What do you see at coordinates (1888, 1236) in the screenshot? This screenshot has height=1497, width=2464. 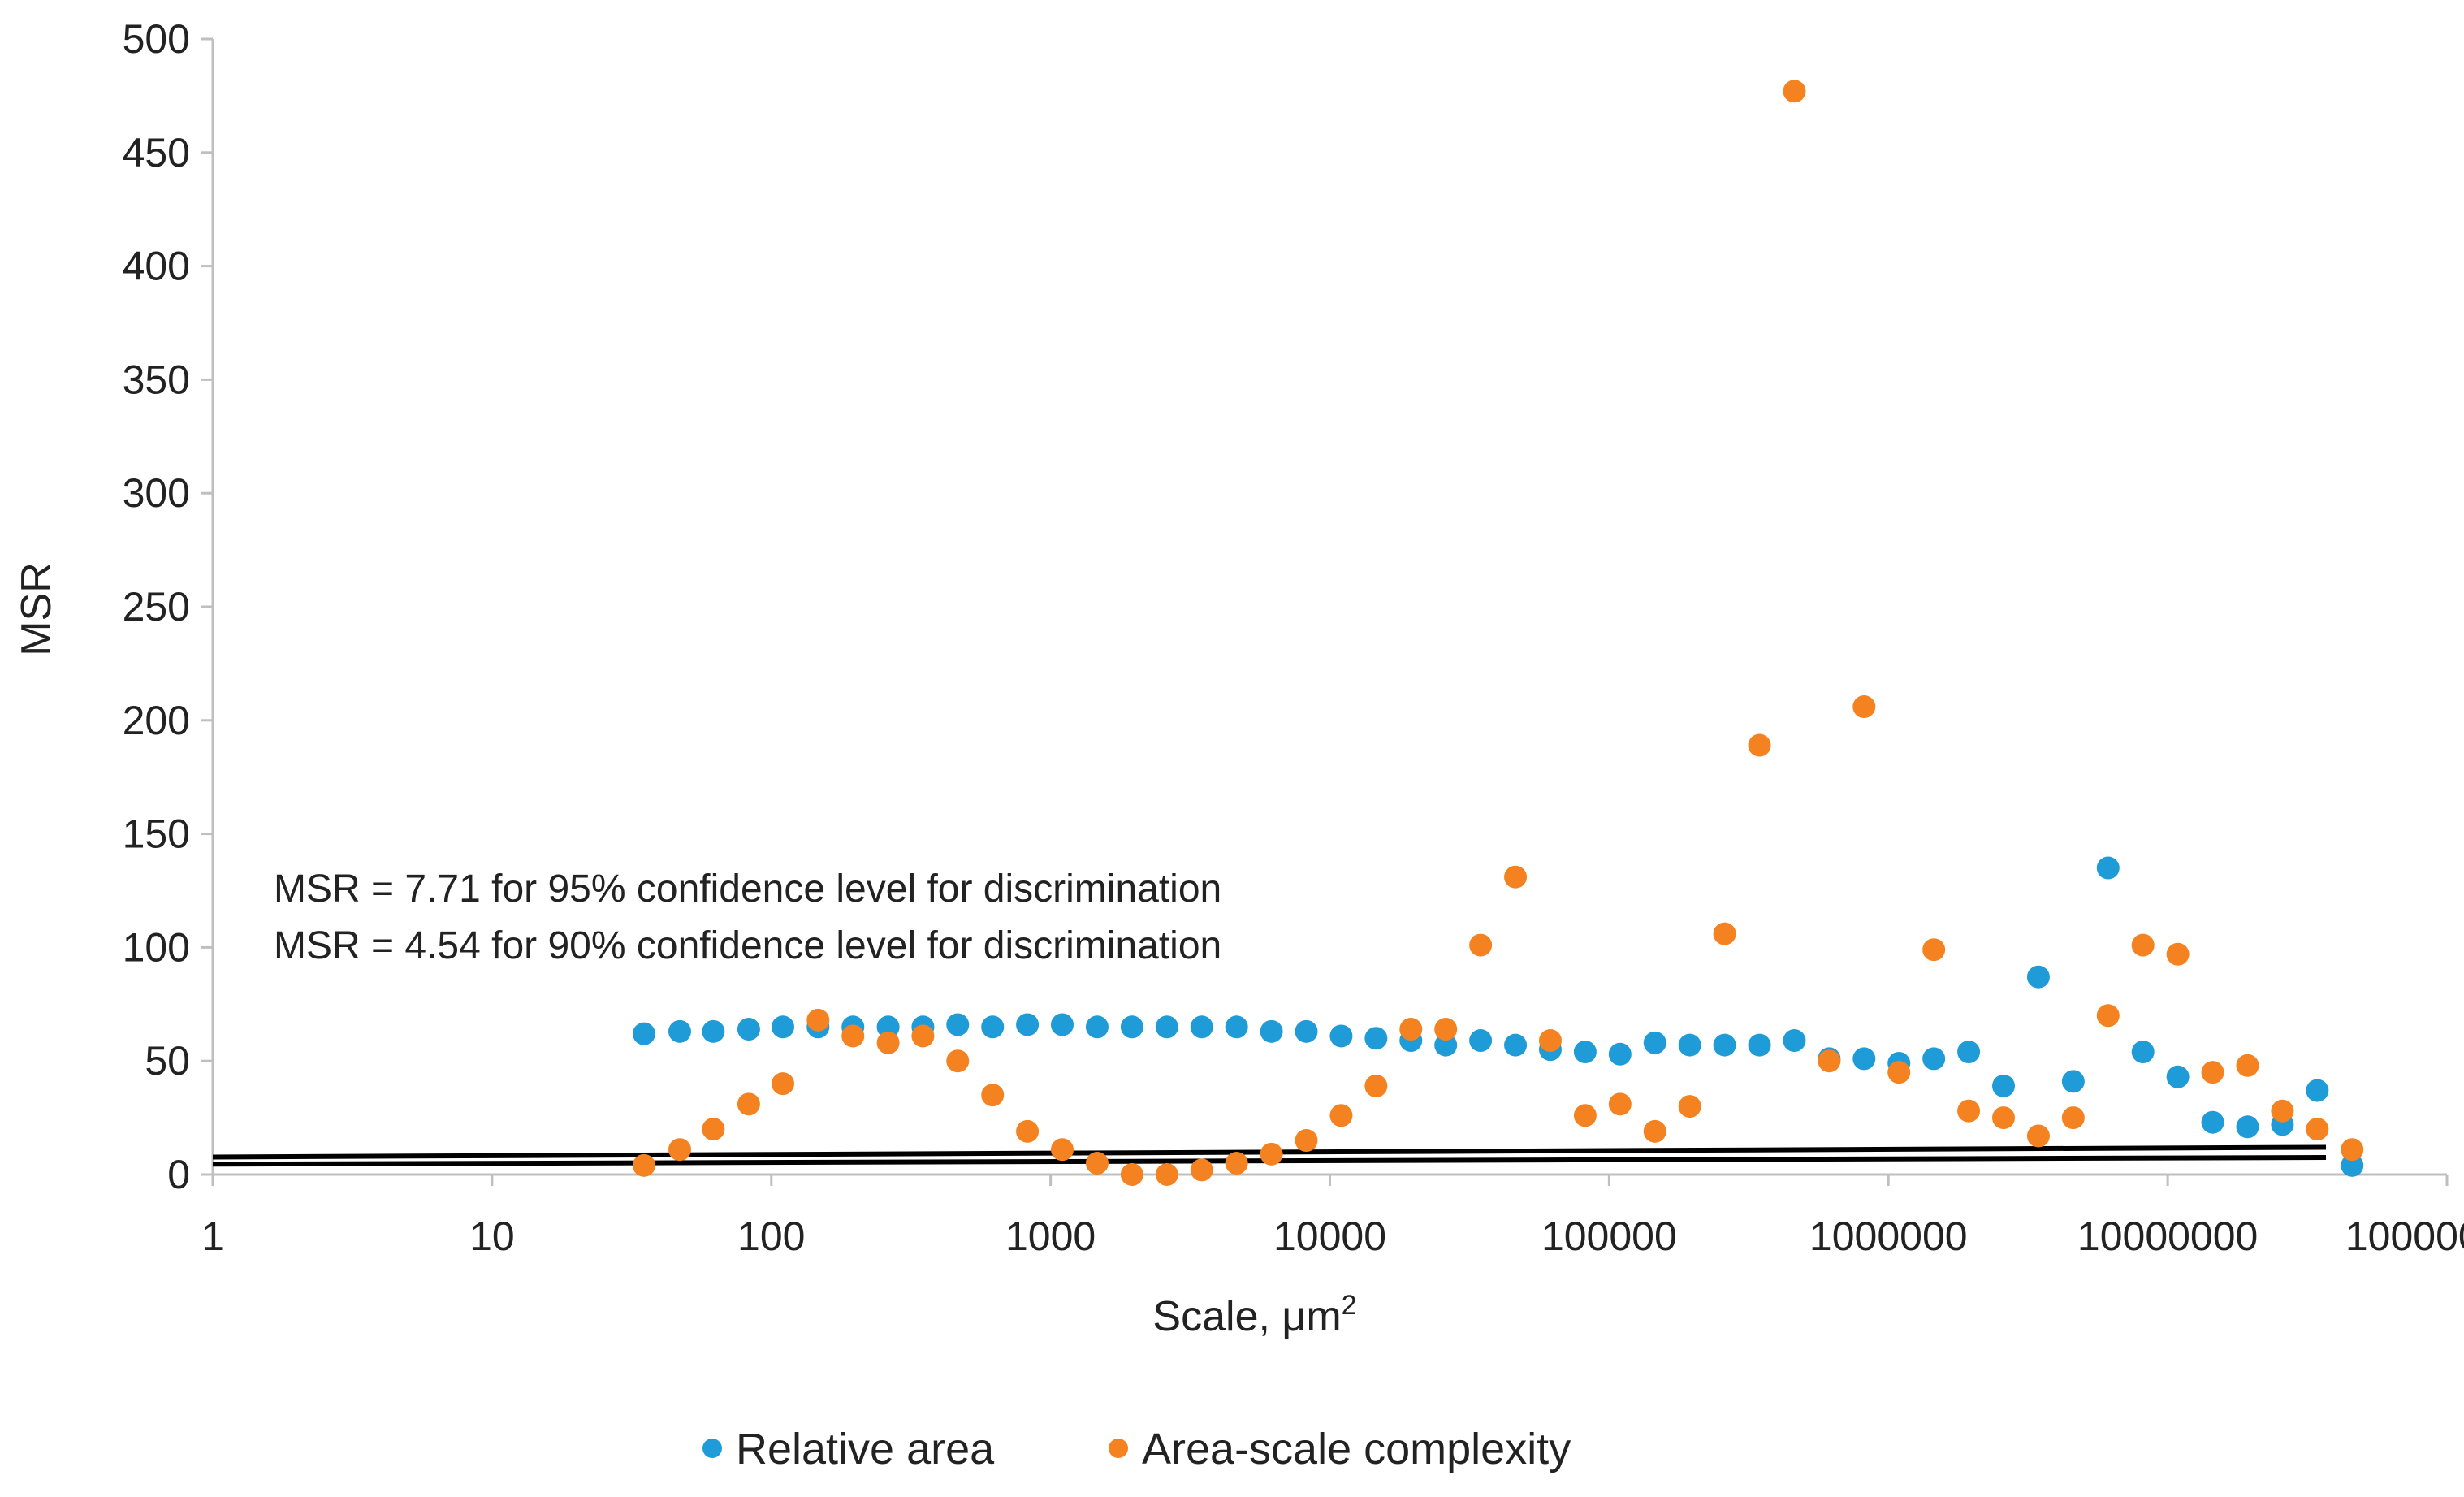 I see `x-tick-label: 1000000` at bounding box center [1888, 1236].